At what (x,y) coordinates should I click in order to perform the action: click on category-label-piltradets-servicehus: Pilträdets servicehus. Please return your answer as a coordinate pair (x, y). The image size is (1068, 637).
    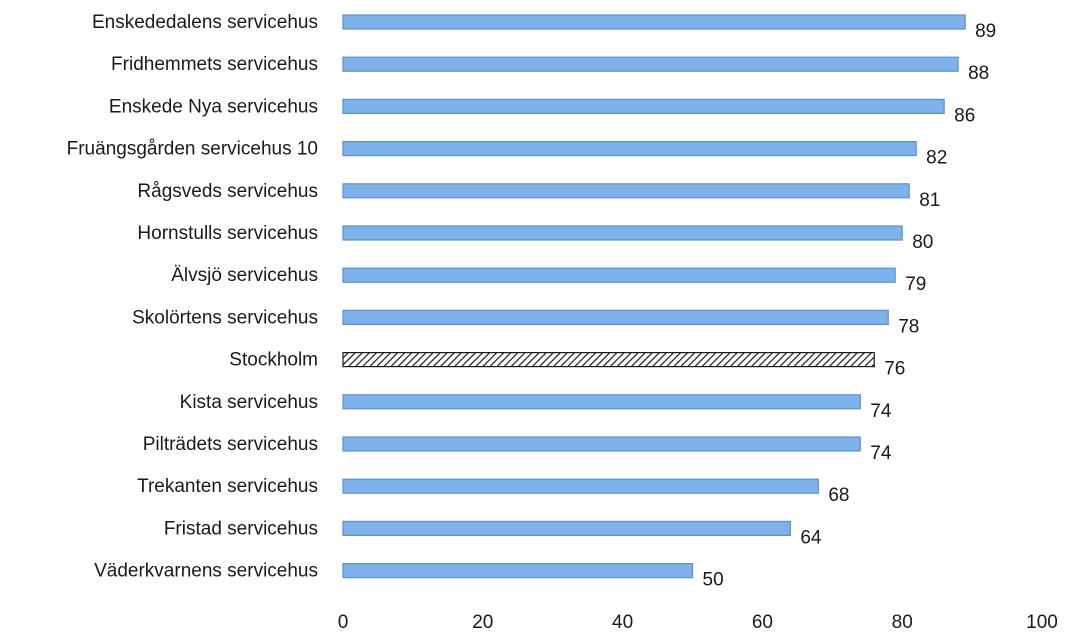
    Looking at the image, I should click on (230, 444).